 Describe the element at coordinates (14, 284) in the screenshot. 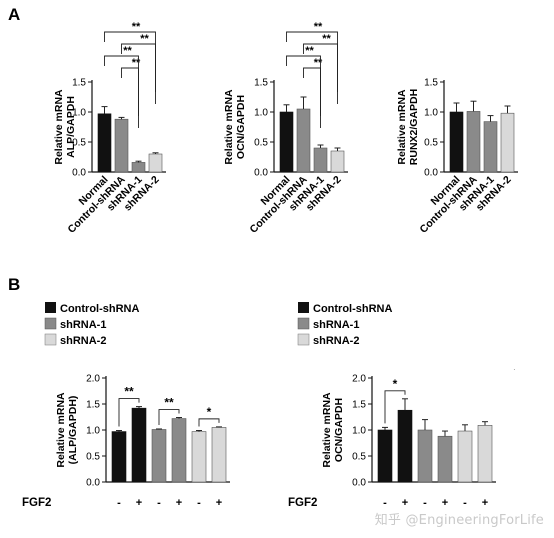

I see `panel-label-b: B` at that location.